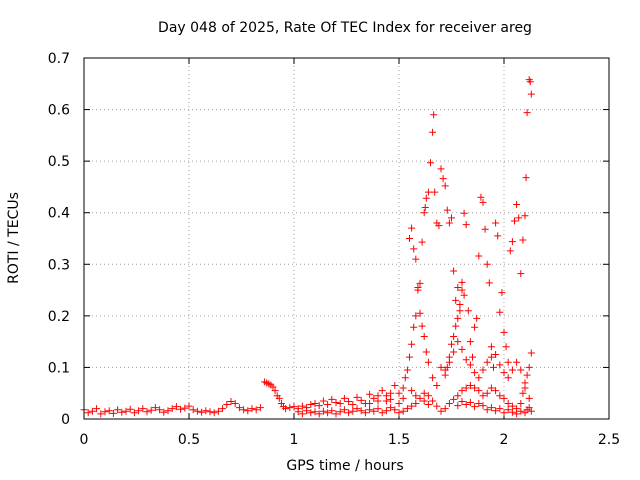 The width and height of the screenshot is (640, 480). I want to click on x-tick-label: 1.5, so click(399, 440).